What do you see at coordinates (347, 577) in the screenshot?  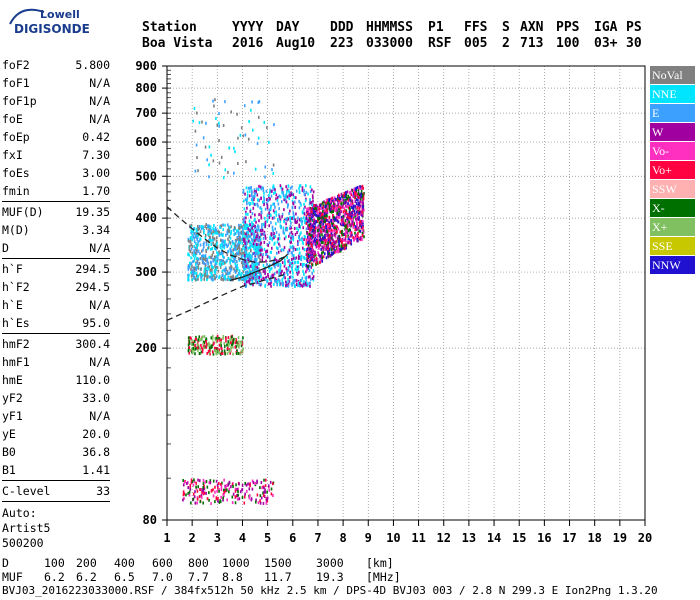 I see `footer-row: MUF 6.2 6.2 6.5 7.0 7.7 8.8 11.7 19.3 [MHz]` at bounding box center [347, 577].